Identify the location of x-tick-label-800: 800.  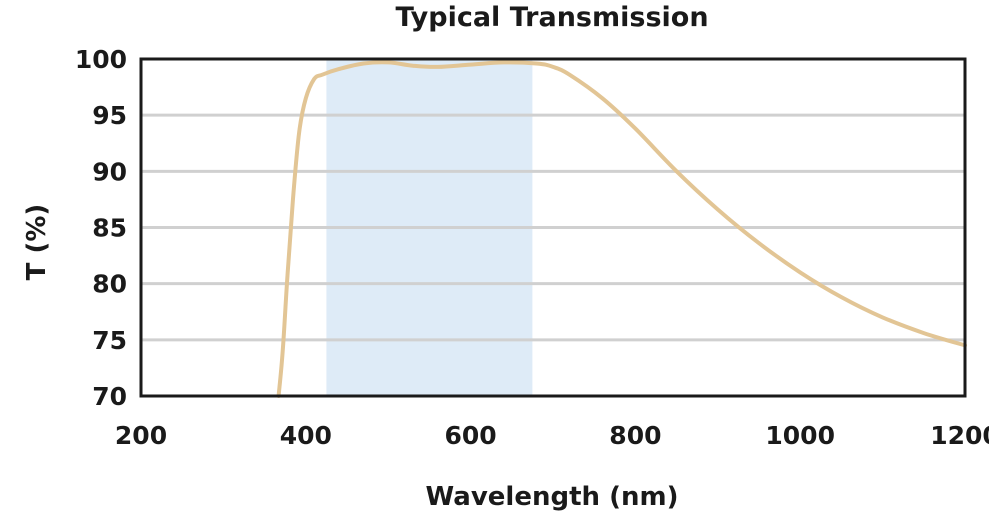
(635, 435).